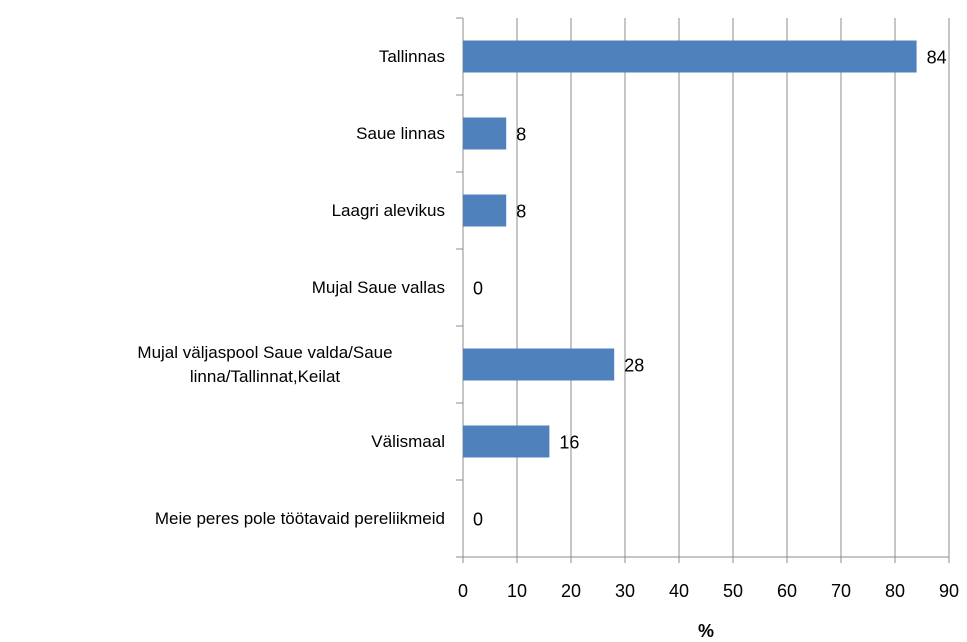  What do you see at coordinates (937, 57) in the screenshot?
I see `value-label: 84` at bounding box center [937, 57].